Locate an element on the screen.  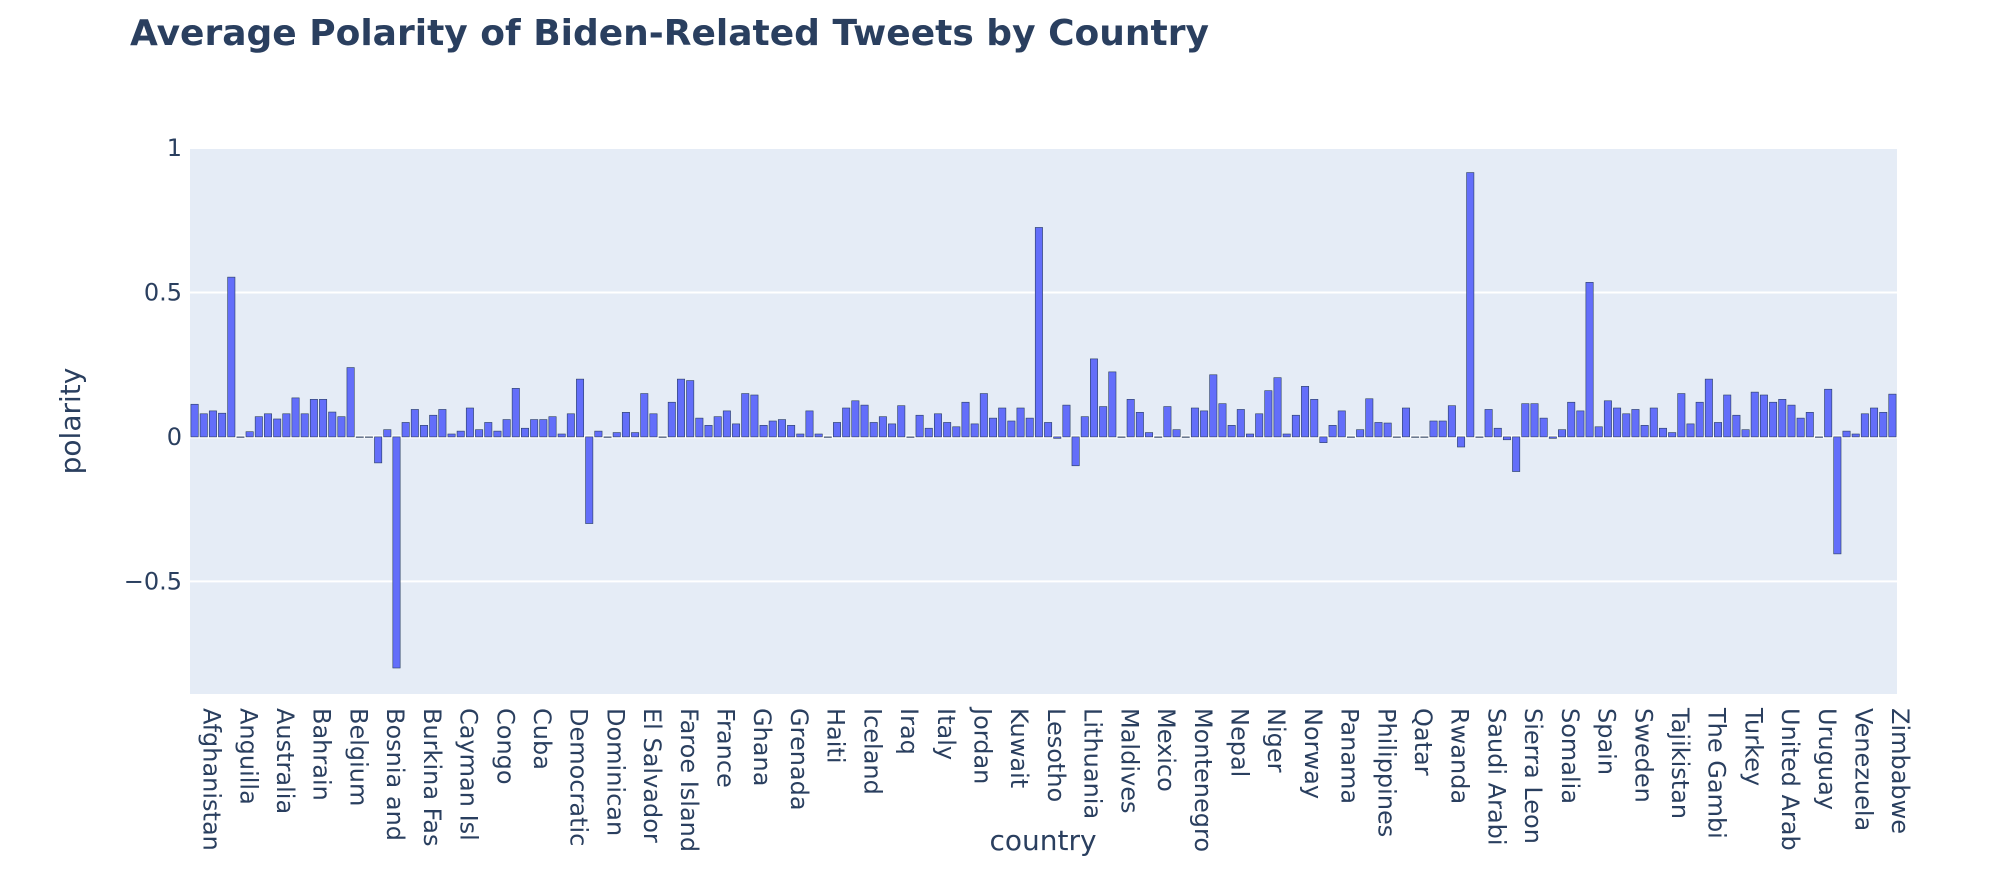
x-tick-label: Iceland is located at coordinates (872, 751).